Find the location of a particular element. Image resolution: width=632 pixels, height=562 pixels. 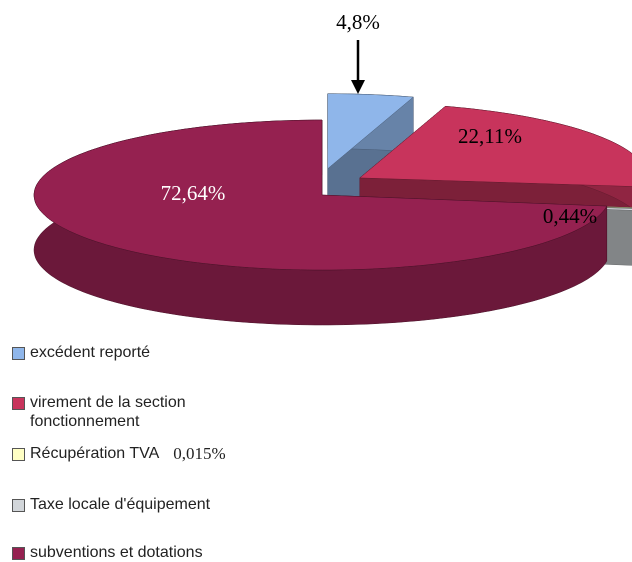

value-label: 22,11% is located at coordinates (490, 136).